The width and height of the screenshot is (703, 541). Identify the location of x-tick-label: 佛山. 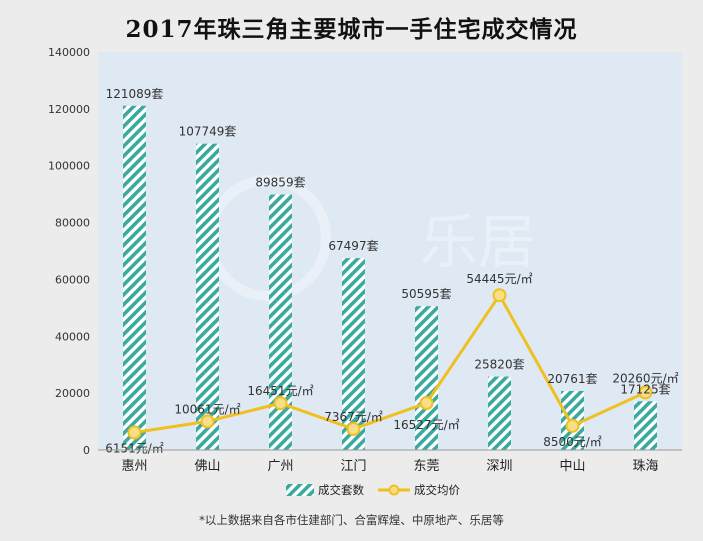
(207, 466).